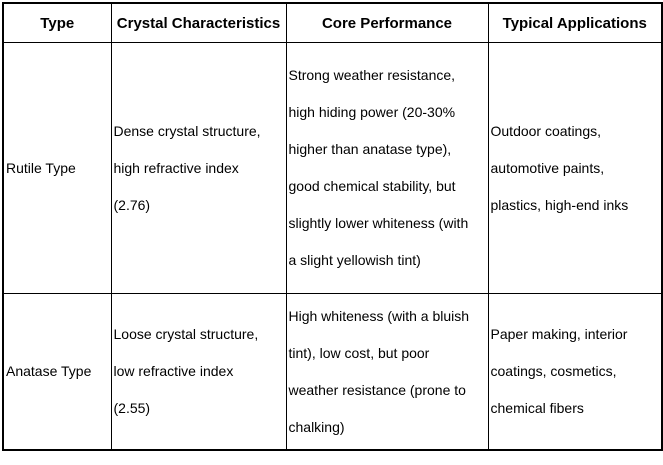  Describe the element at coordinates (57, 22) in the screenshot. I see `header-type: Type` at that location.